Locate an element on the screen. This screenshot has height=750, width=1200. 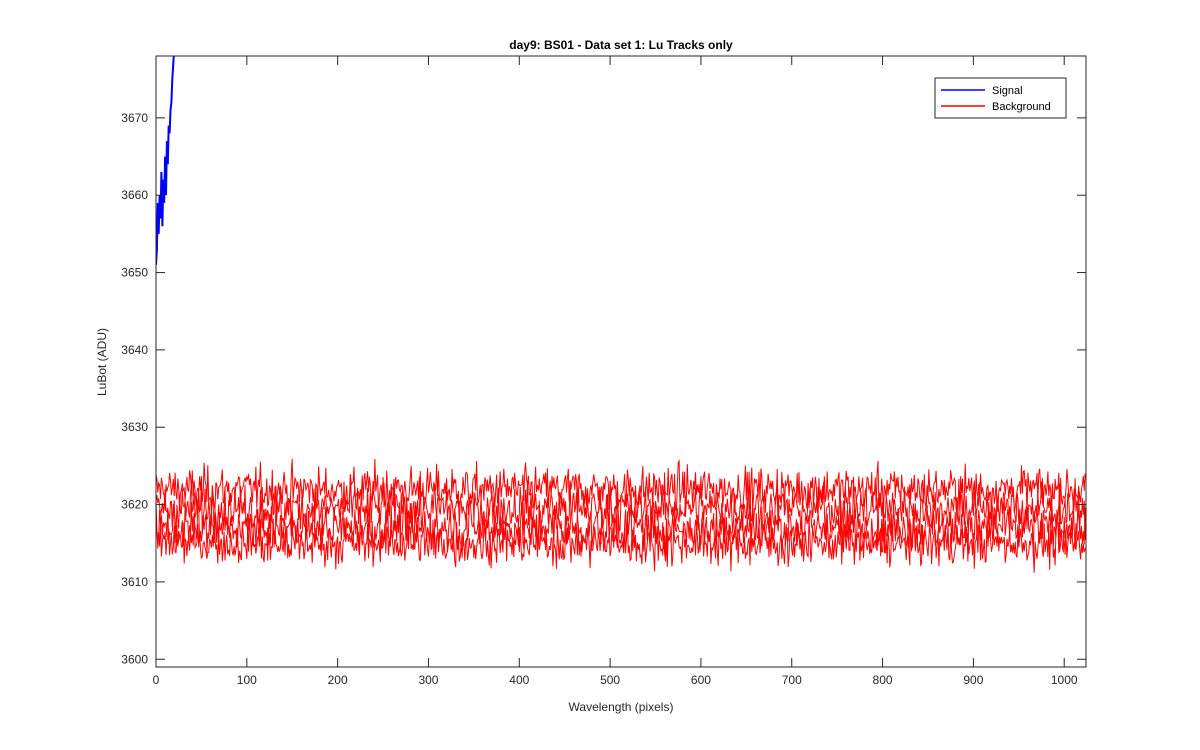
legend-background-label: Background is located at coordinates (1021, 107).